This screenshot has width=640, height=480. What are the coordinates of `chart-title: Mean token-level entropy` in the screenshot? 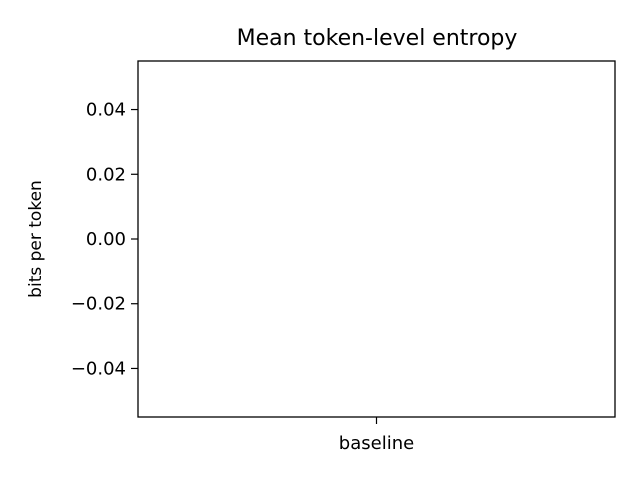 It's located at (377, 38).